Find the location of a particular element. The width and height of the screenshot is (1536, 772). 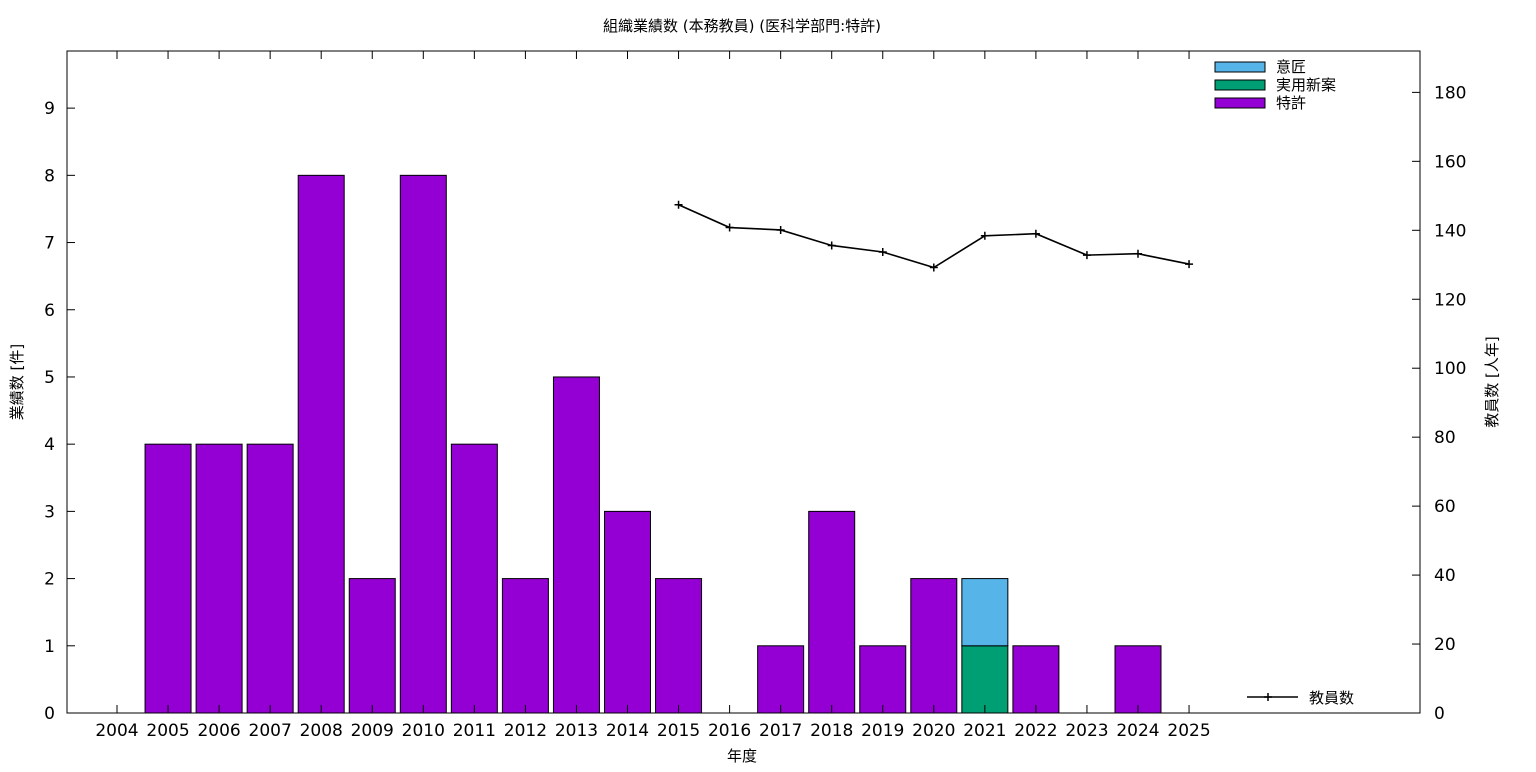

line-layer is located at coordinates (934, 236).